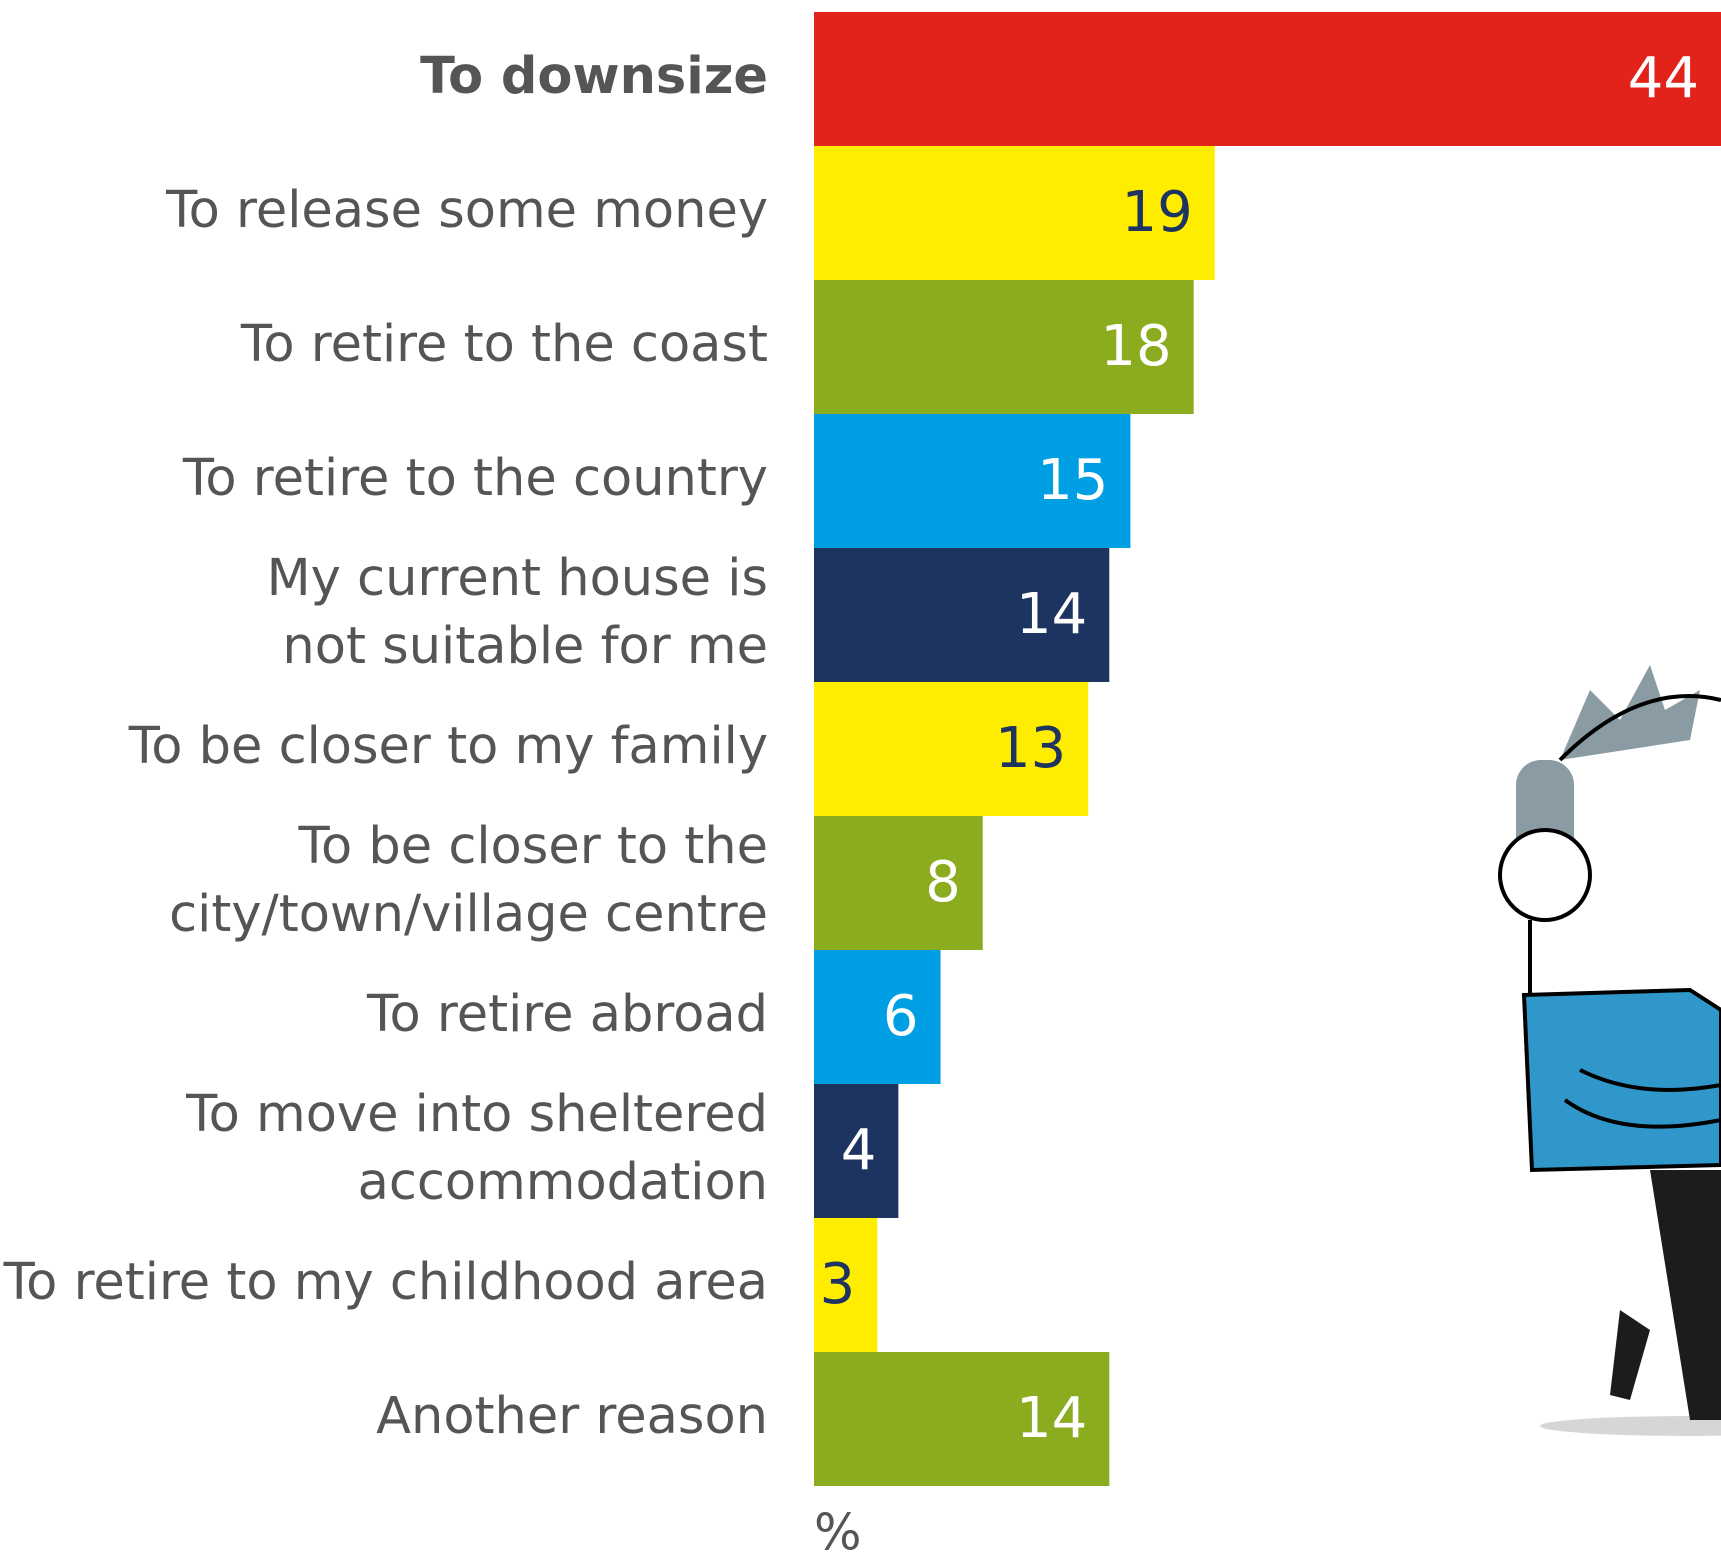 The width and height of the screenshot is (1721, 1556). Describe the element at coordinates (476, 1148) in the screenshot. I see `category-label: To move into sheltered accommodation` at that location.